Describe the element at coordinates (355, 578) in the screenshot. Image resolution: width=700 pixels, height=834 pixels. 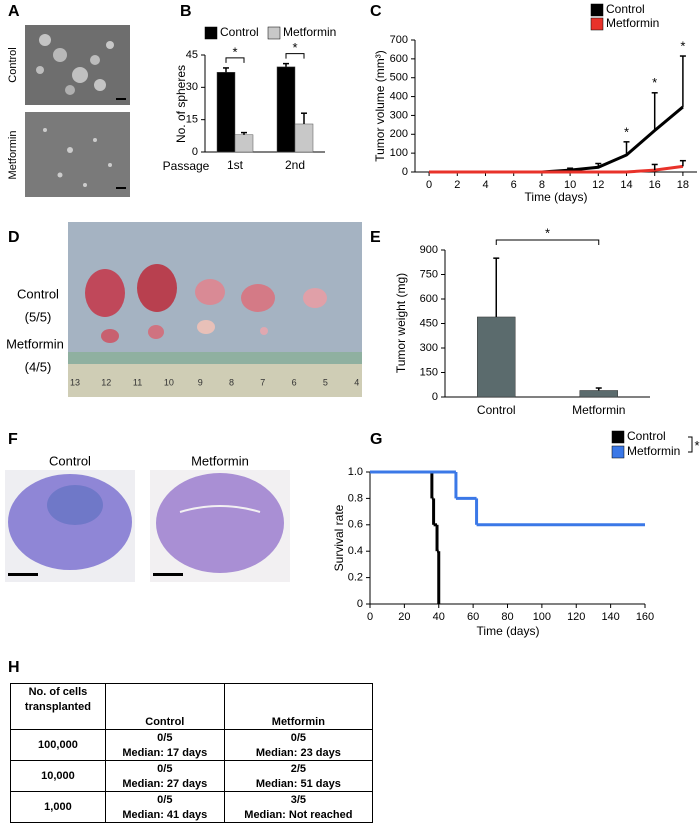
I see `y-tick-label: 0.2` at that location.